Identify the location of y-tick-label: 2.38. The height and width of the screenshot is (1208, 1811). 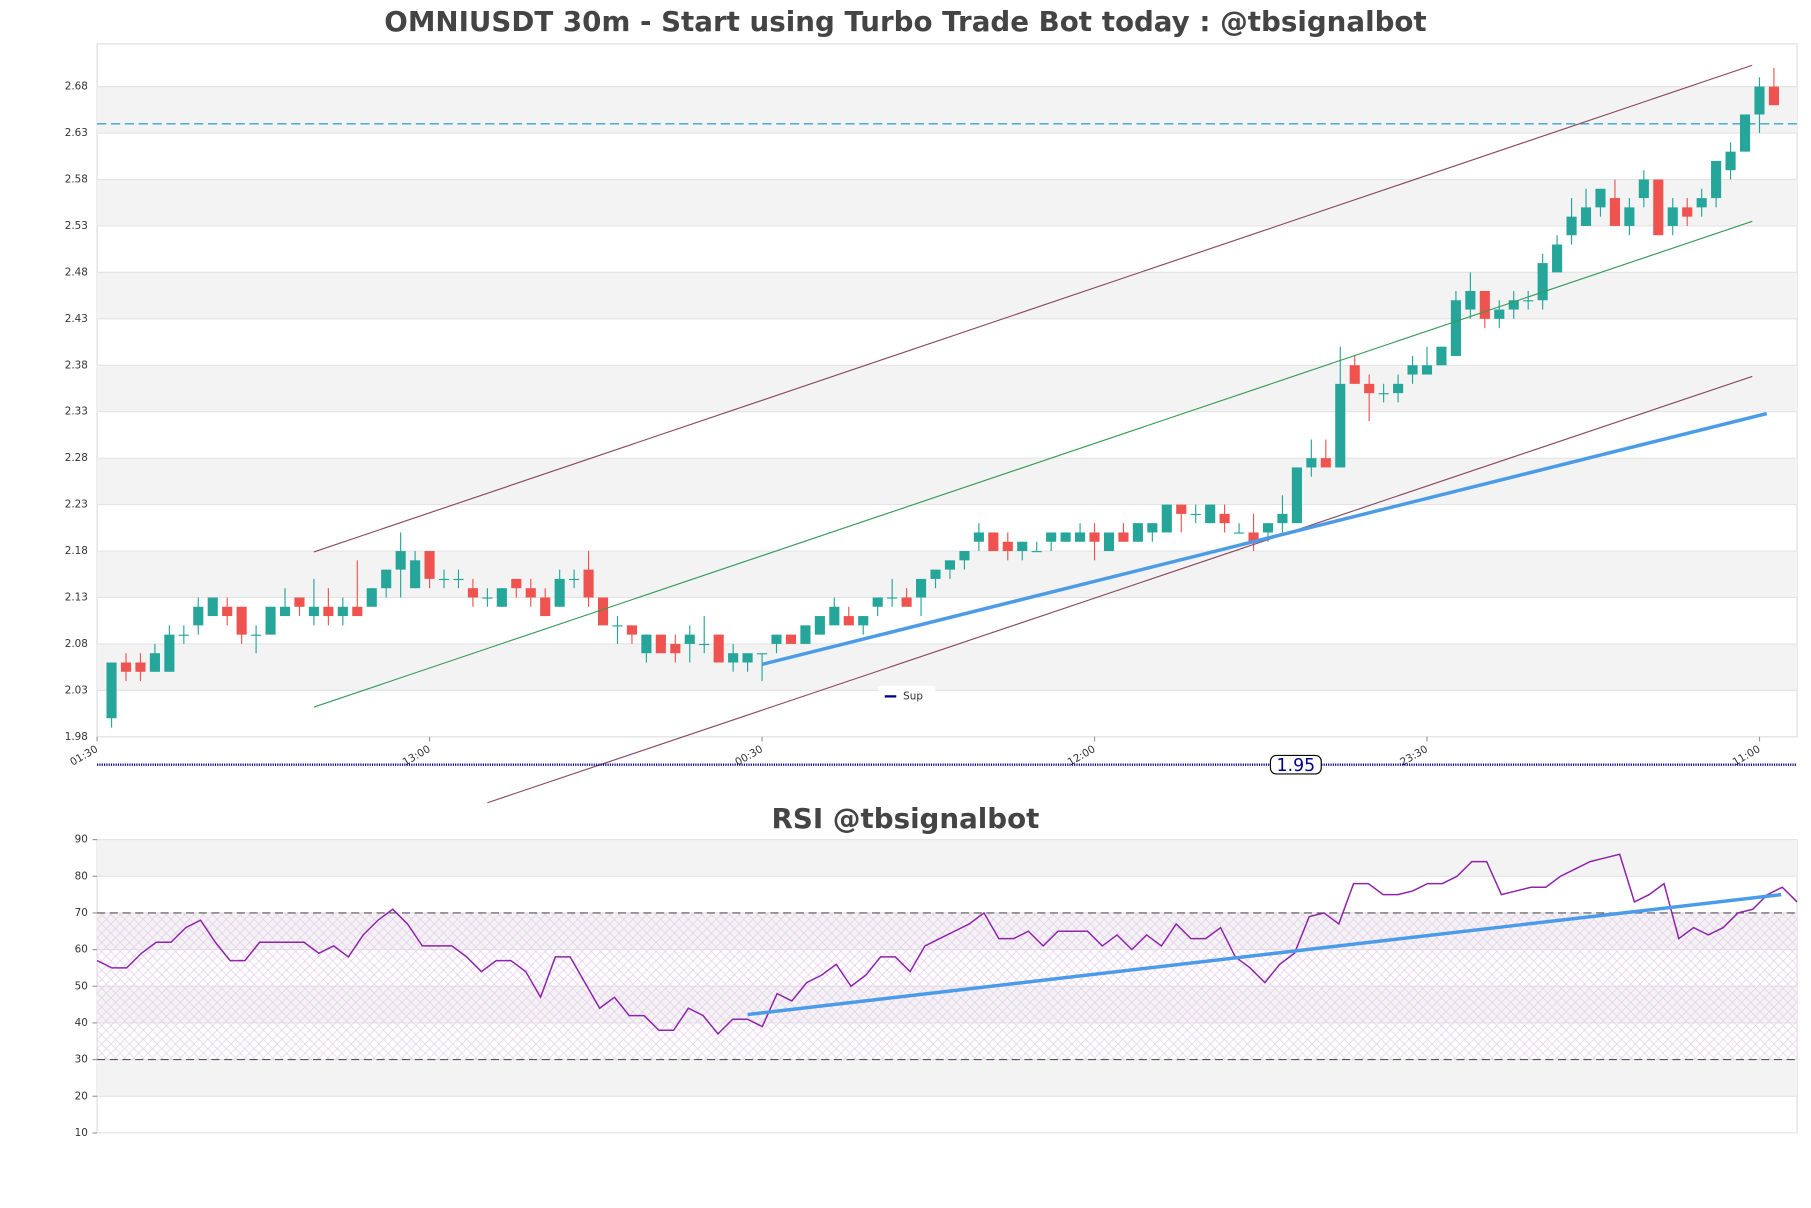
(76, 365).